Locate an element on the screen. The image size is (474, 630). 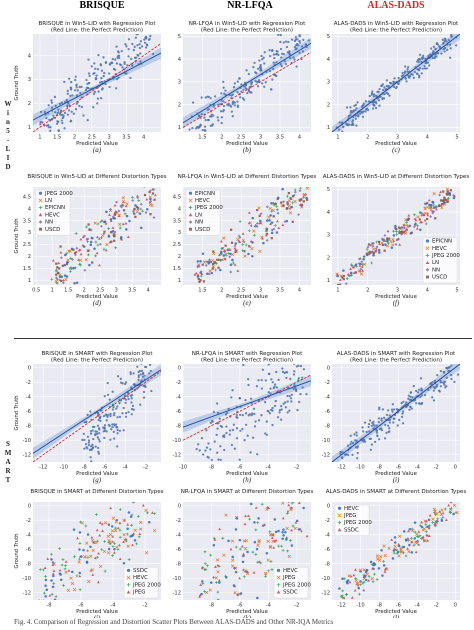
column-header-nr-lfqa: NR-LFQA is located at coordinates (250, 5).